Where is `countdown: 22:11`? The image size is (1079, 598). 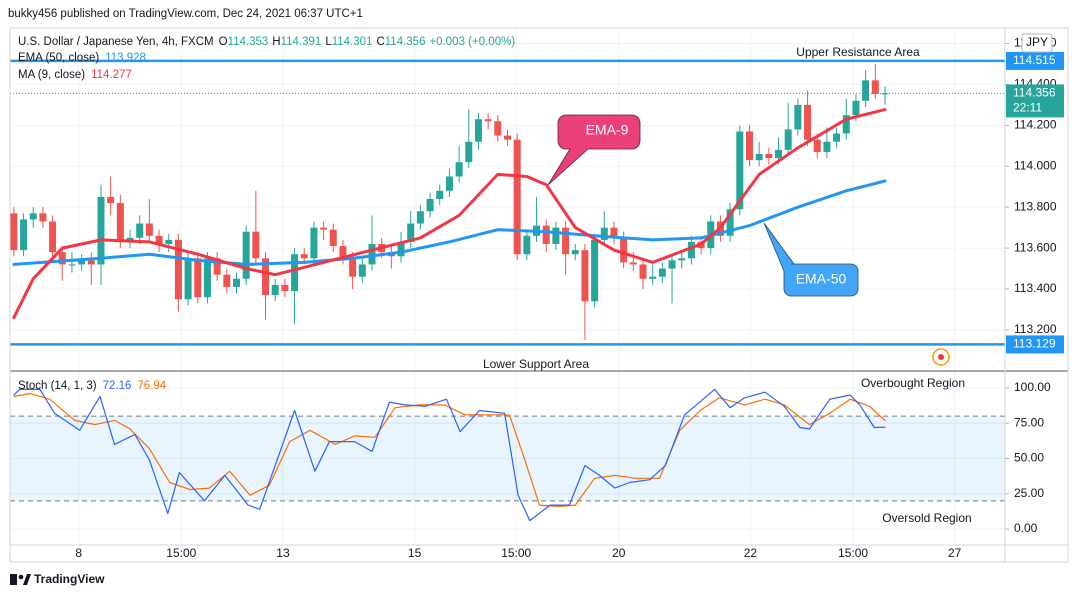
countdown: 22:11 is located at coordinates (1027, 108).